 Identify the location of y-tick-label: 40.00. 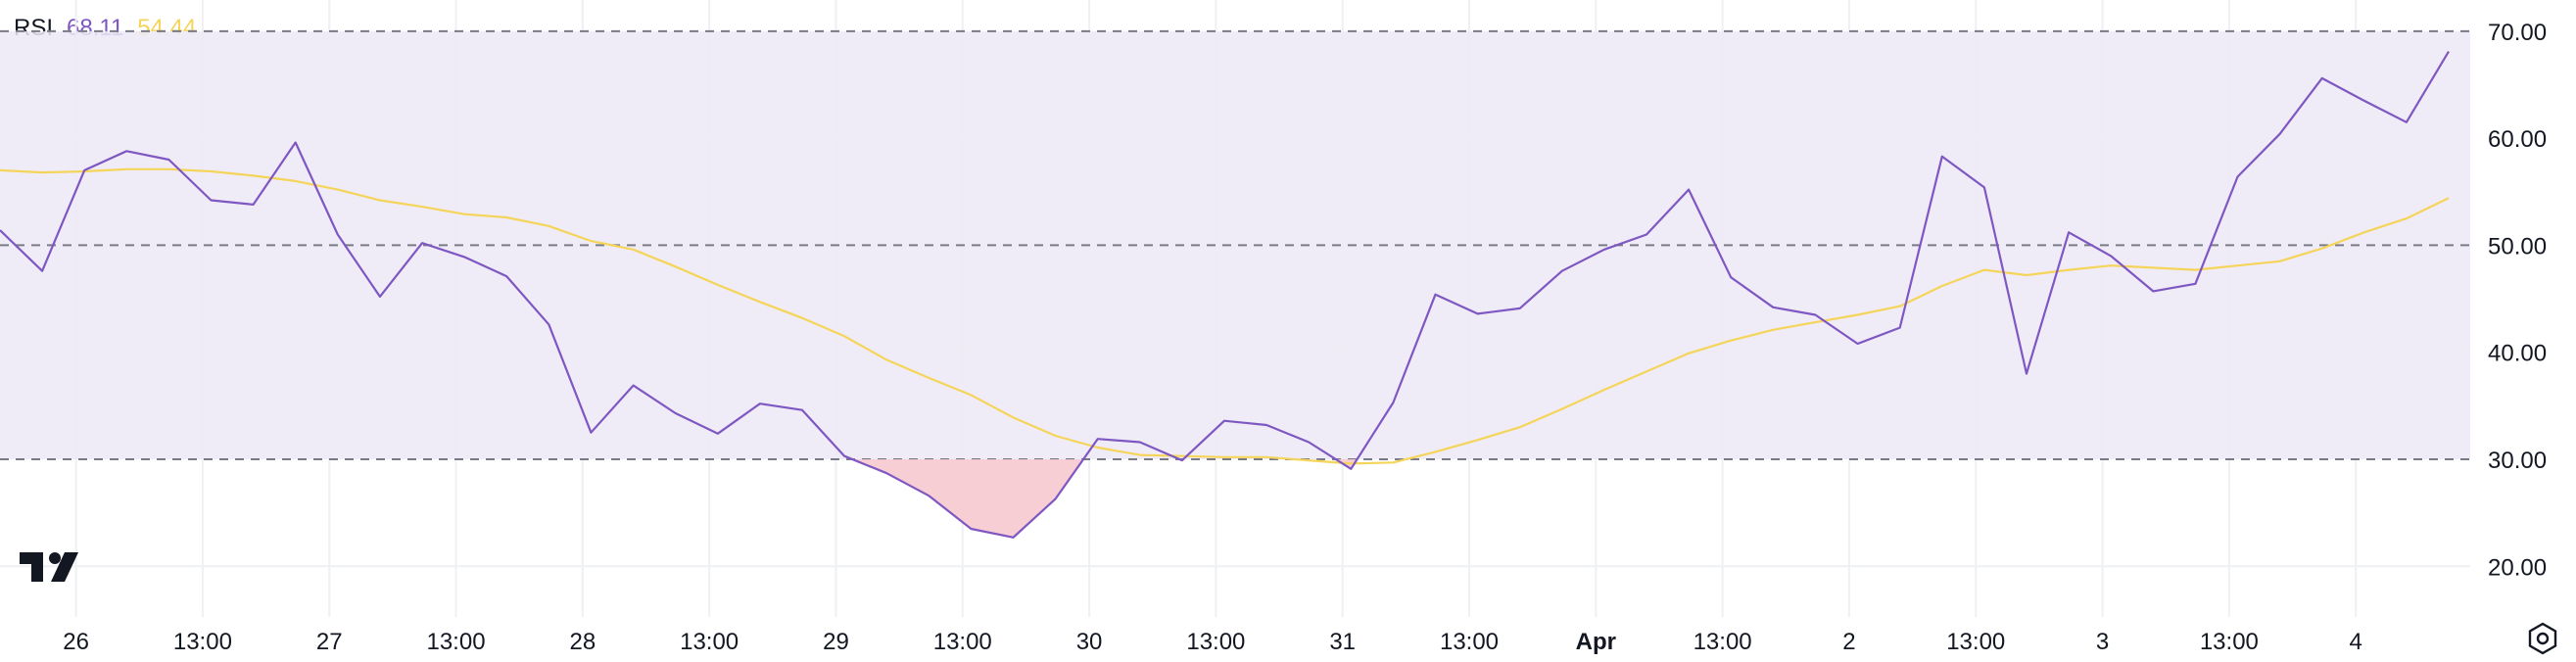
(2518, 354).